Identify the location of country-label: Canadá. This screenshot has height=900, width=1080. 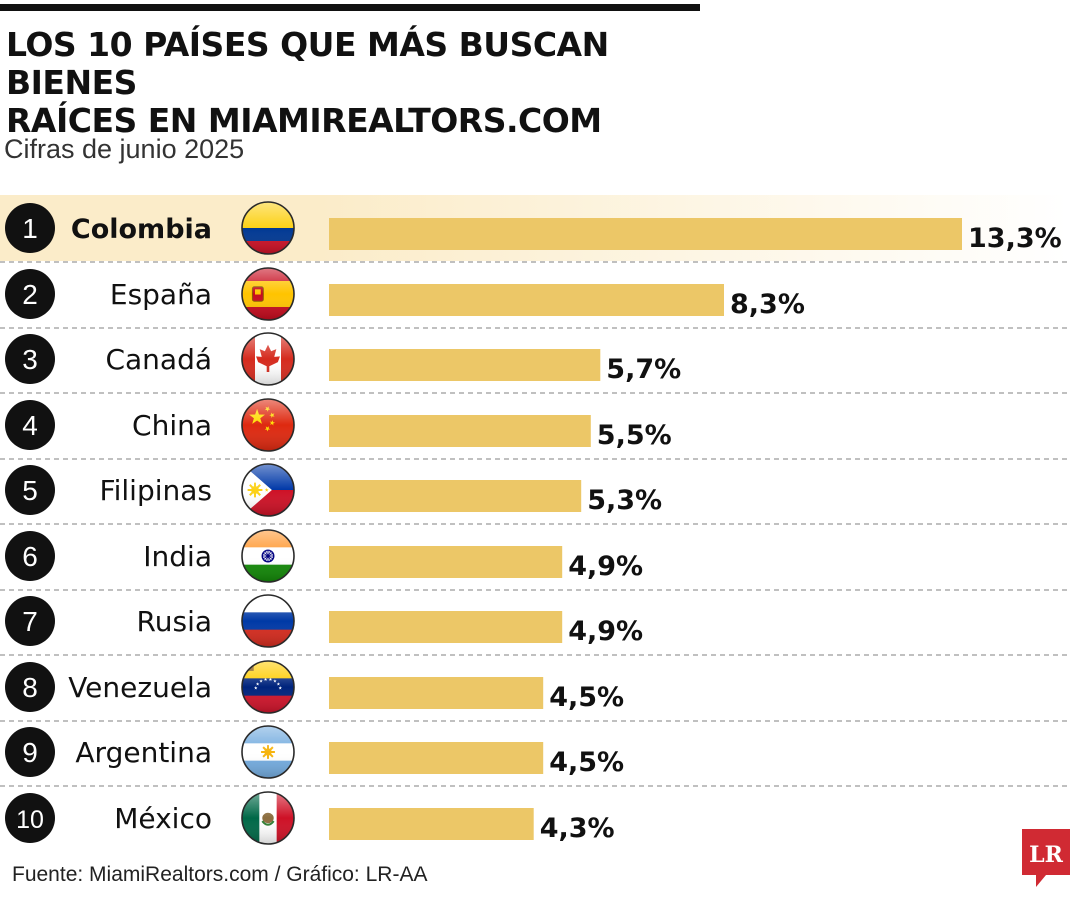
(158, 359).